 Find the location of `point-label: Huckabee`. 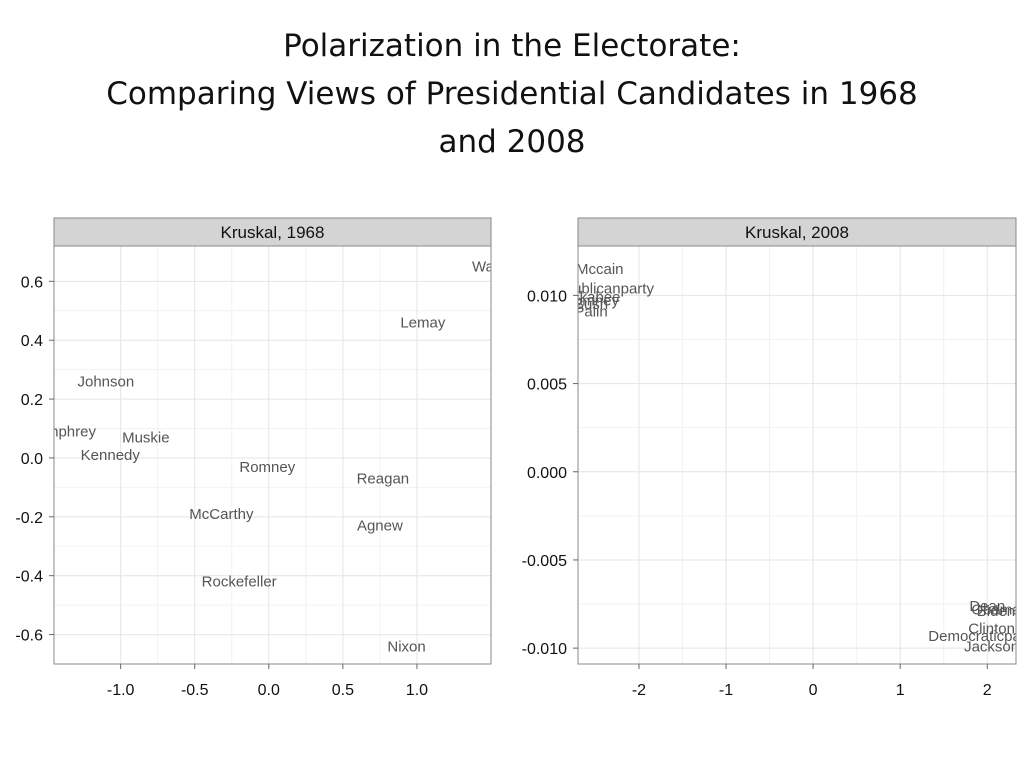

point-label: Huckabee is located at coordinates (587, 297).